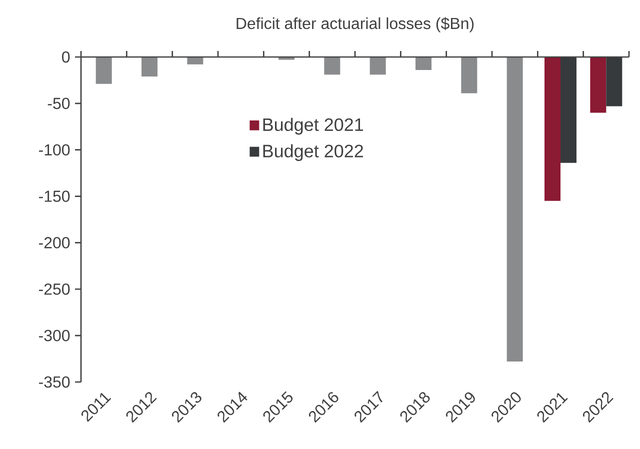 Image resolution: width=640 pixels, height=449 pixels. Describe the element at coordinates (59, 104) in the screenshot. I see `y-tick-label: -50` at that location.